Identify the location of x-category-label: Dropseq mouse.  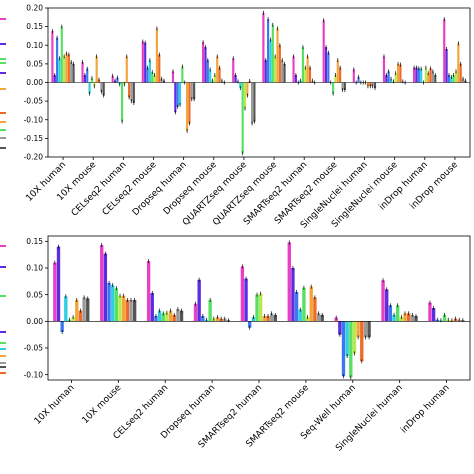
(190, 188).